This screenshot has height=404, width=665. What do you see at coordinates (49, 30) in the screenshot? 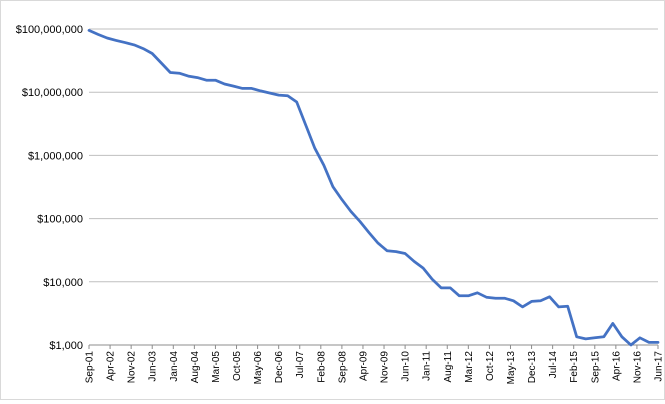
I see `y-tick-label: $100,000,000` at bounding box center [49, 30].